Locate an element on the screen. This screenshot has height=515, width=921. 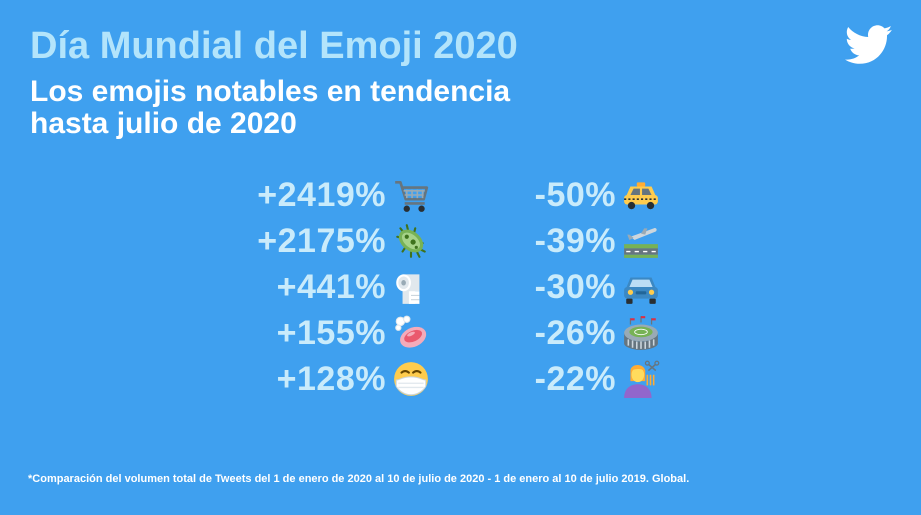
falling-emojis-list: -50% -39% is located at coordinates (565, 287).